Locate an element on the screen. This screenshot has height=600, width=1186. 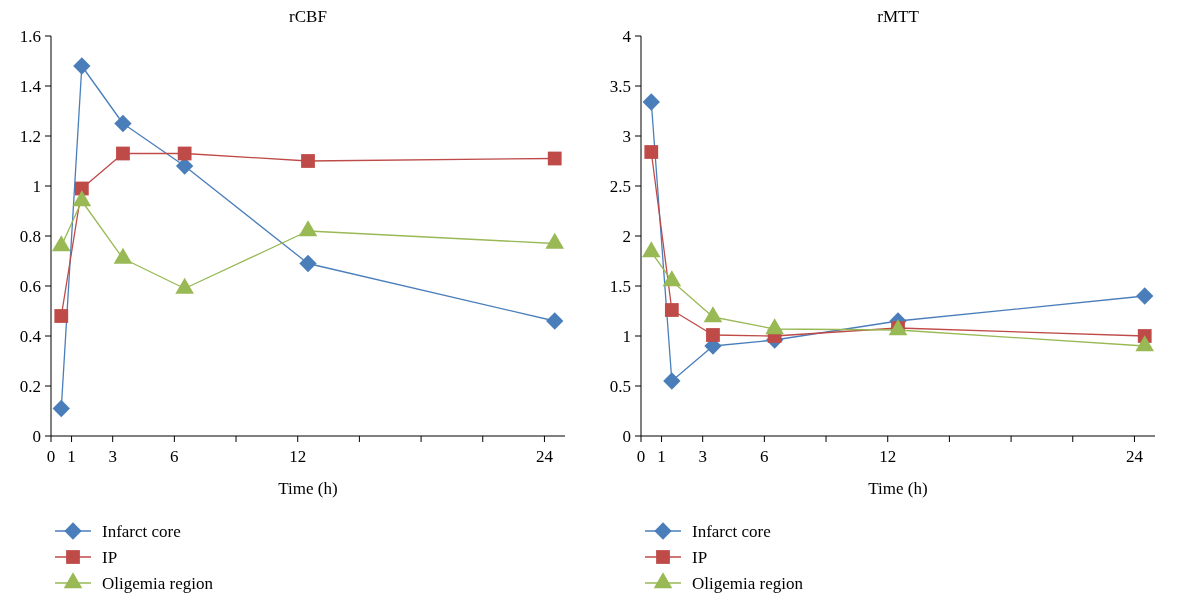
y-tick-label: 1.5 is located at coordinates (620, 286).